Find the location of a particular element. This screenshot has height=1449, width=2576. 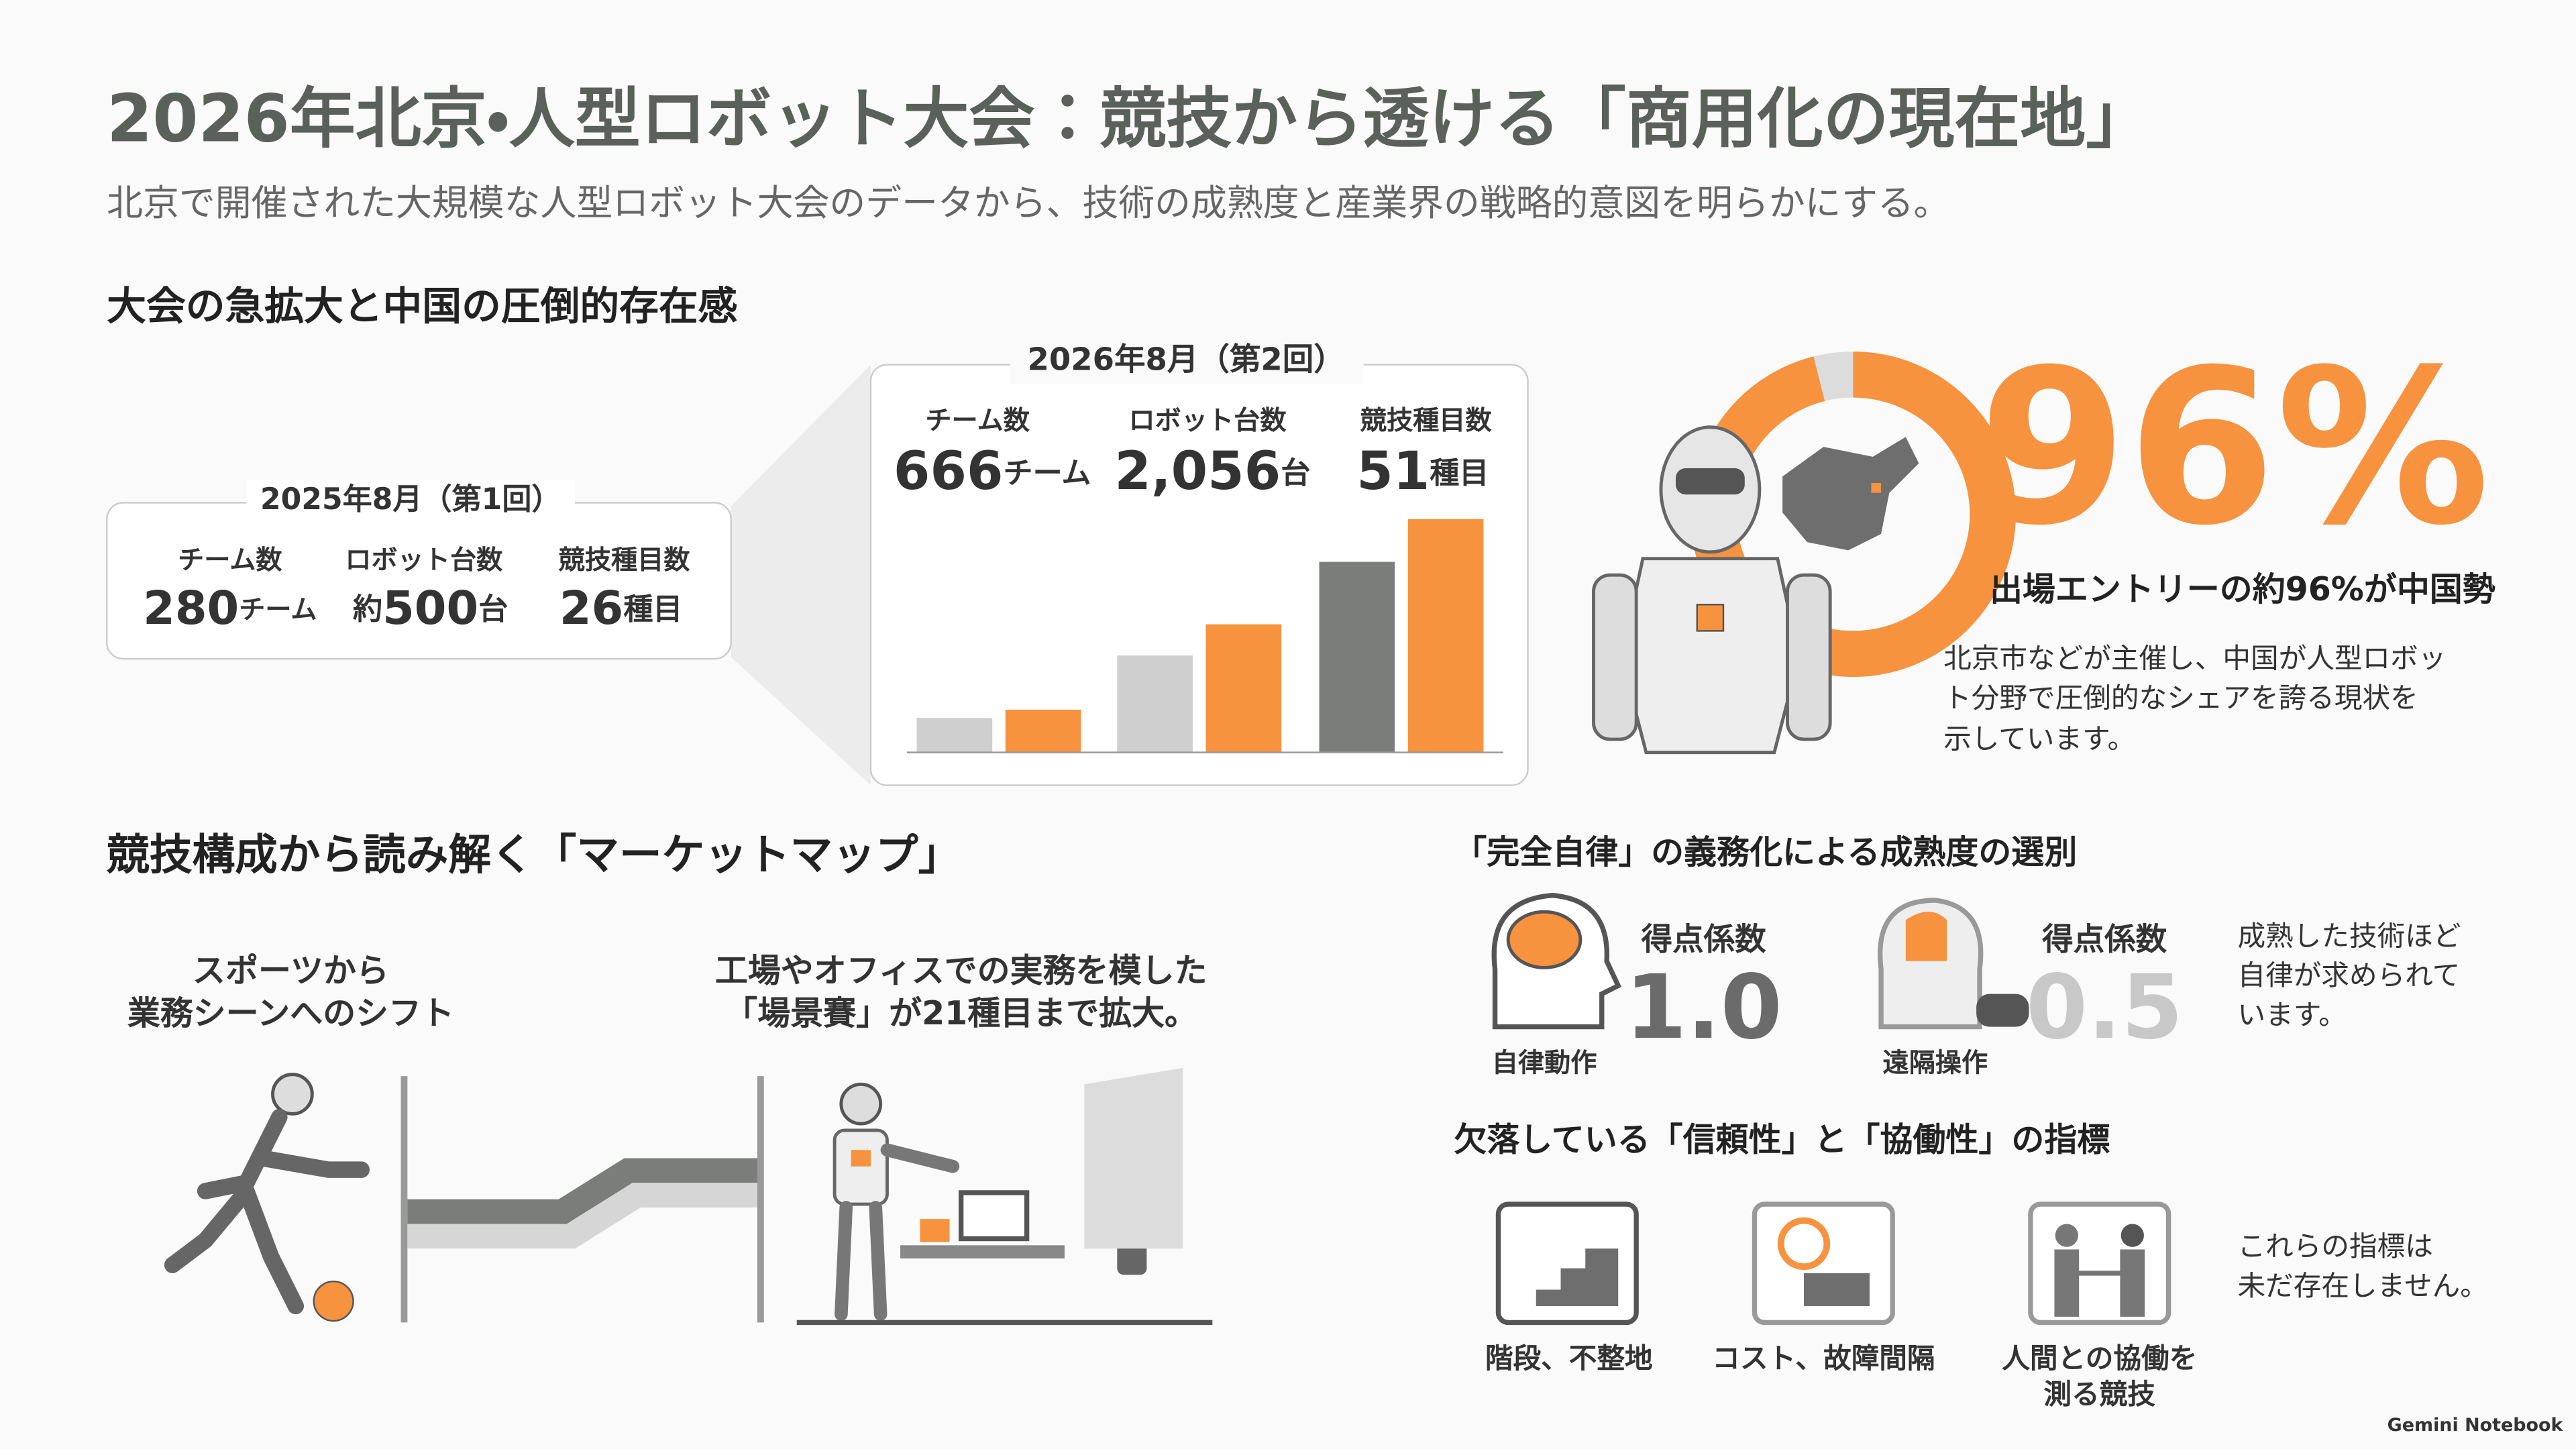

mode-label: 遠隔操作 is located at coordinates (1935, 1063).